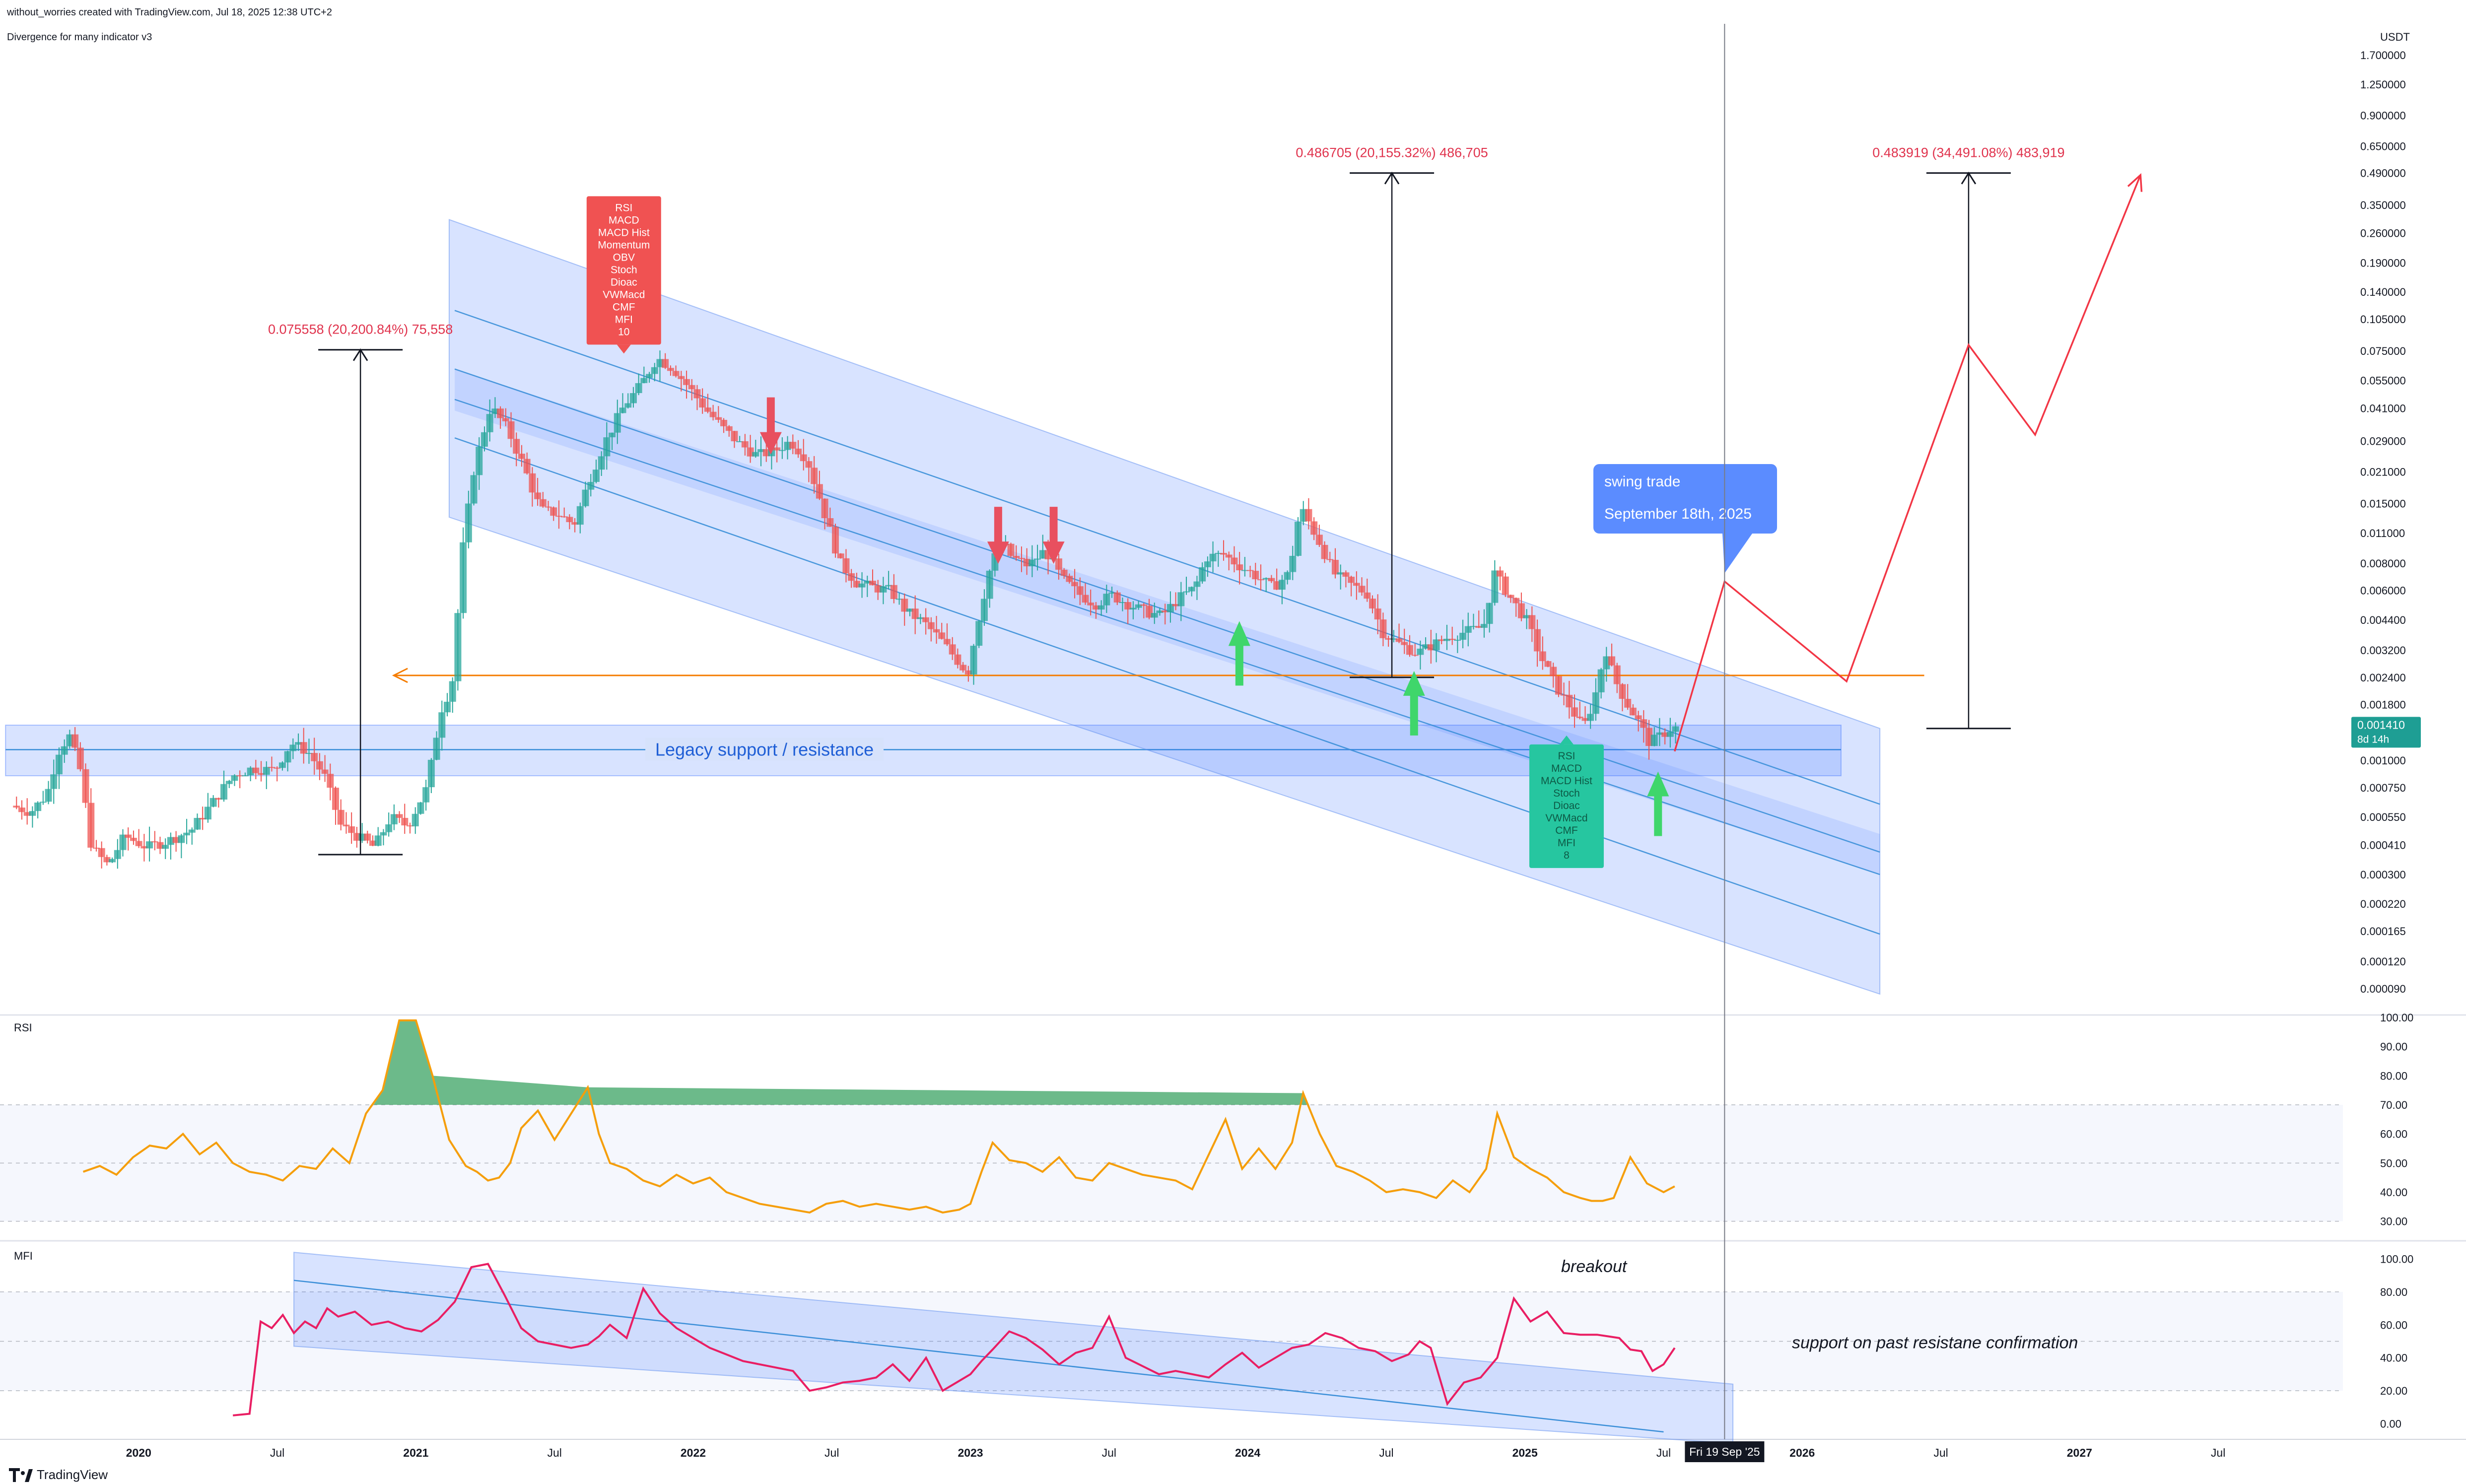 The width and height of the screenshot is (2466, 1484). Describe the element at coordinates (955, 1340) in the screenshot. I see `mfi-line` at that location.